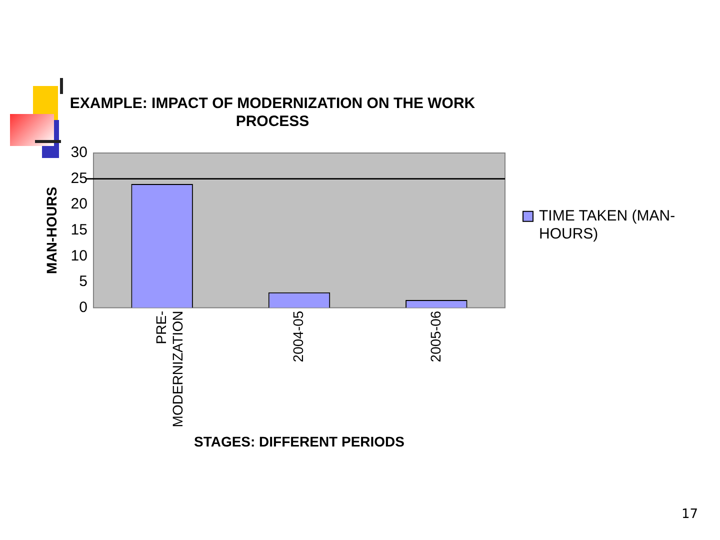 The image size is (720, 540). Describe the element at coordinates (607, 225) in the screenshot. I see `legend-label: TIME TAKEN (MAN-HOURS)` at that location.